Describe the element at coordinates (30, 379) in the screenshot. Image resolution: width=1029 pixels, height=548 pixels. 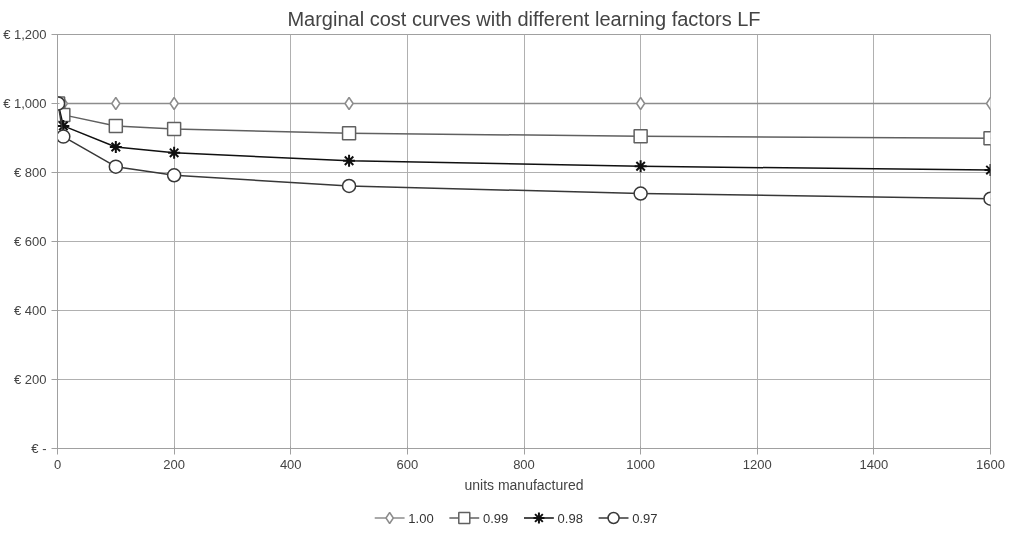
I see `y-tick-label: € 200` at that location.